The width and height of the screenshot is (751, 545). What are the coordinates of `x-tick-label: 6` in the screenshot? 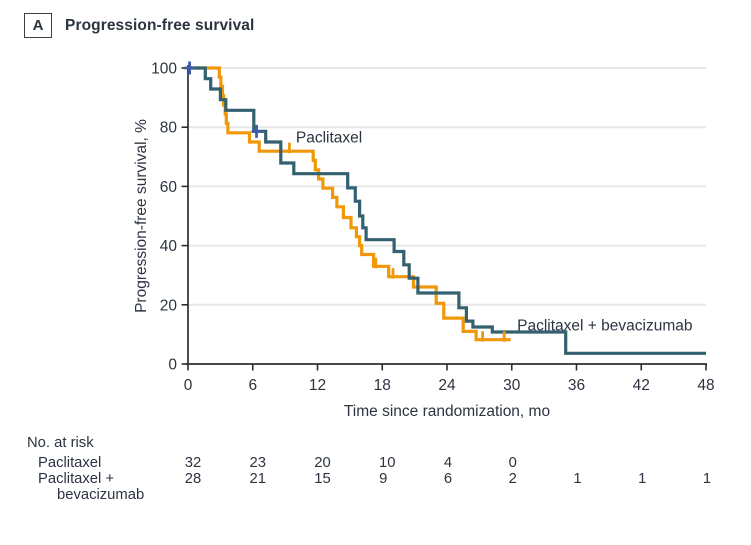 It's located at (252, 385).